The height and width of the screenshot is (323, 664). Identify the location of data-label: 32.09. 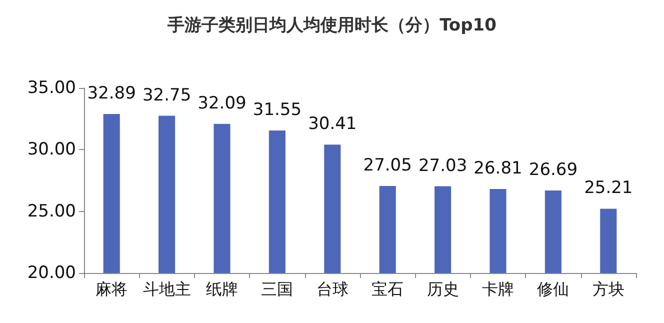
(222, 103).